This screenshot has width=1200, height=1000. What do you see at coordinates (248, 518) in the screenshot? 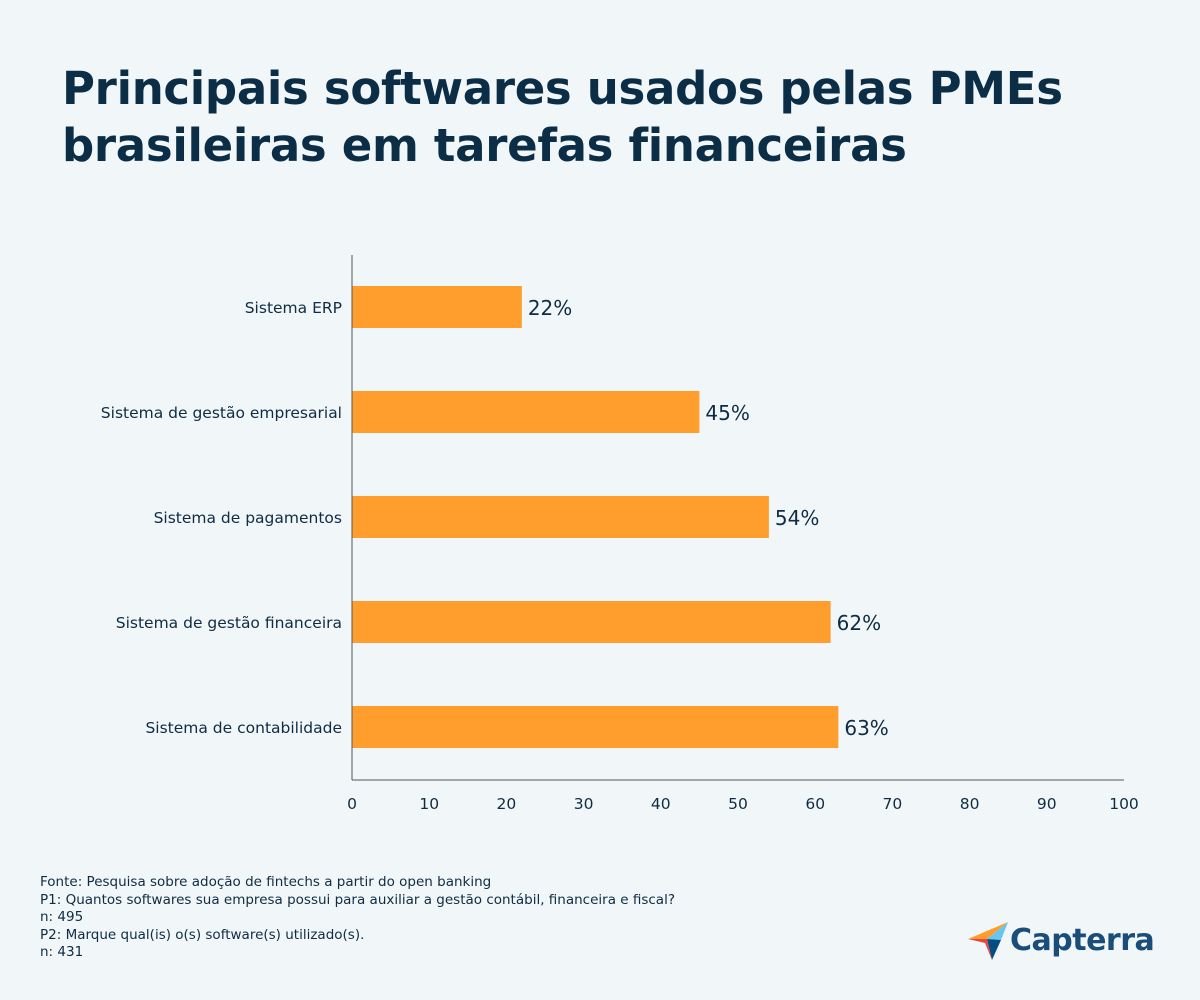
I see `category-label: Sistema de pagamentos` at bounding box center [248, 518].